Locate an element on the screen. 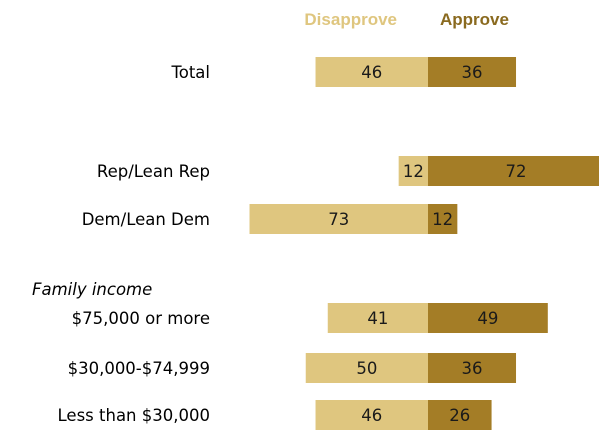 The height and width of the screenshot is (436, 599). value-approve-30-000-74-999: 36 is located at coordinates (472, 368).